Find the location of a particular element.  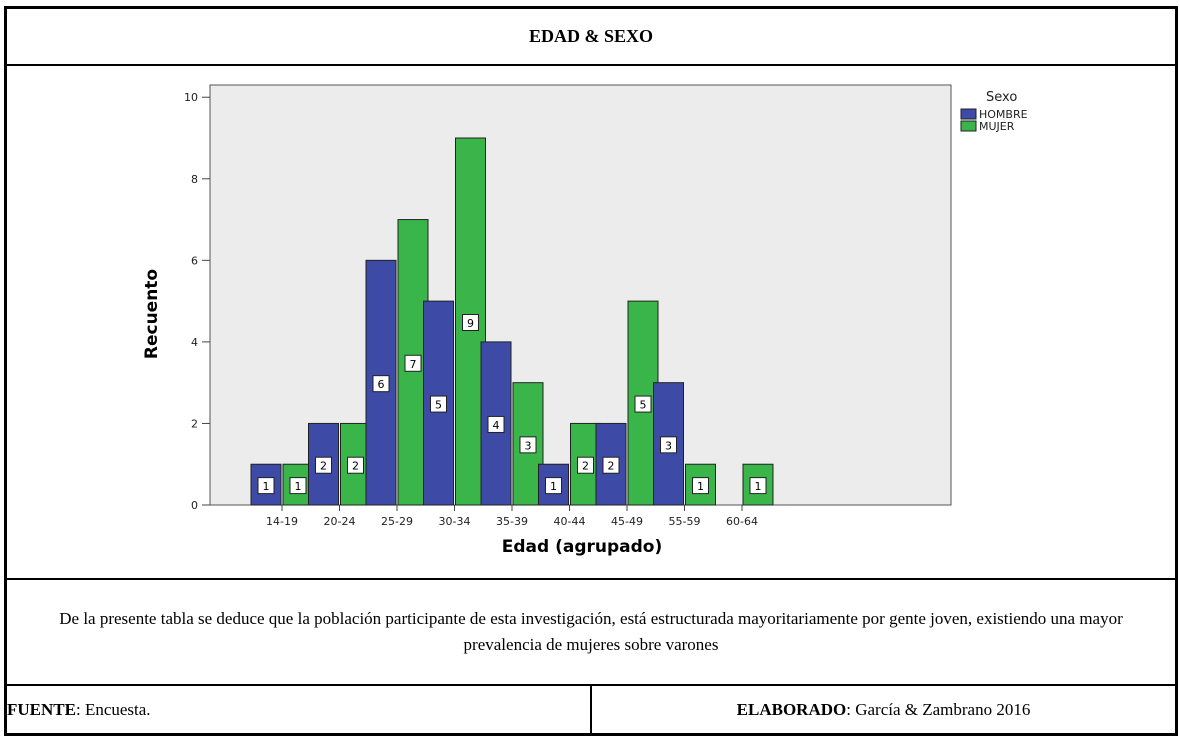

y-tick-label: 6 is located at coordinates (194, 260).